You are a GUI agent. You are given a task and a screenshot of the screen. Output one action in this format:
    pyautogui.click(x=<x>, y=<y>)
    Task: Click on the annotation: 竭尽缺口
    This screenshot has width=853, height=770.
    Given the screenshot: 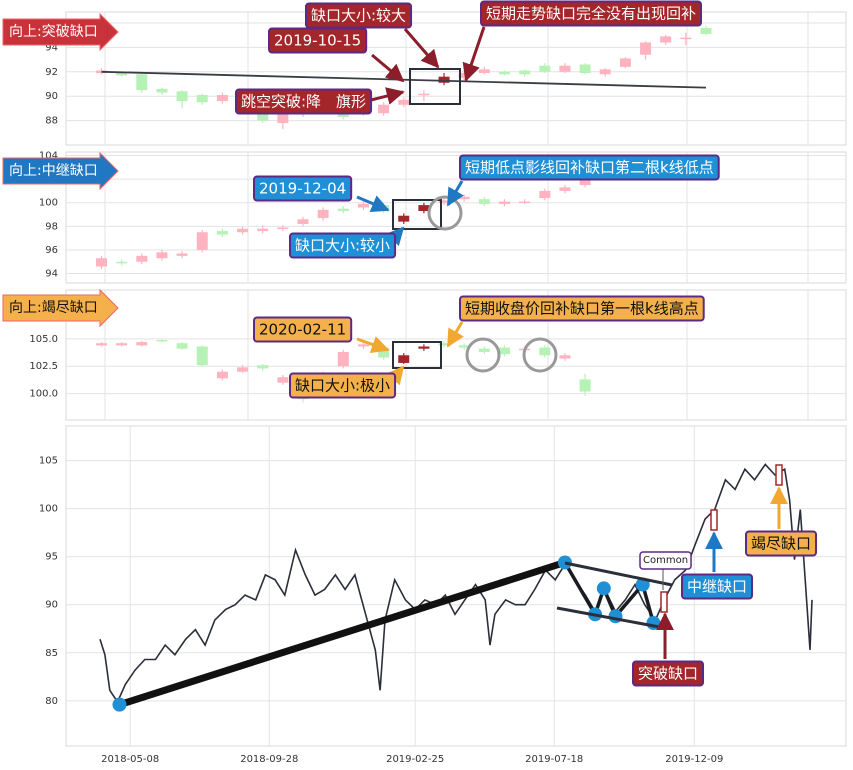 What is the action you would take?
    pyautogui.click(x=781, y=544)
    